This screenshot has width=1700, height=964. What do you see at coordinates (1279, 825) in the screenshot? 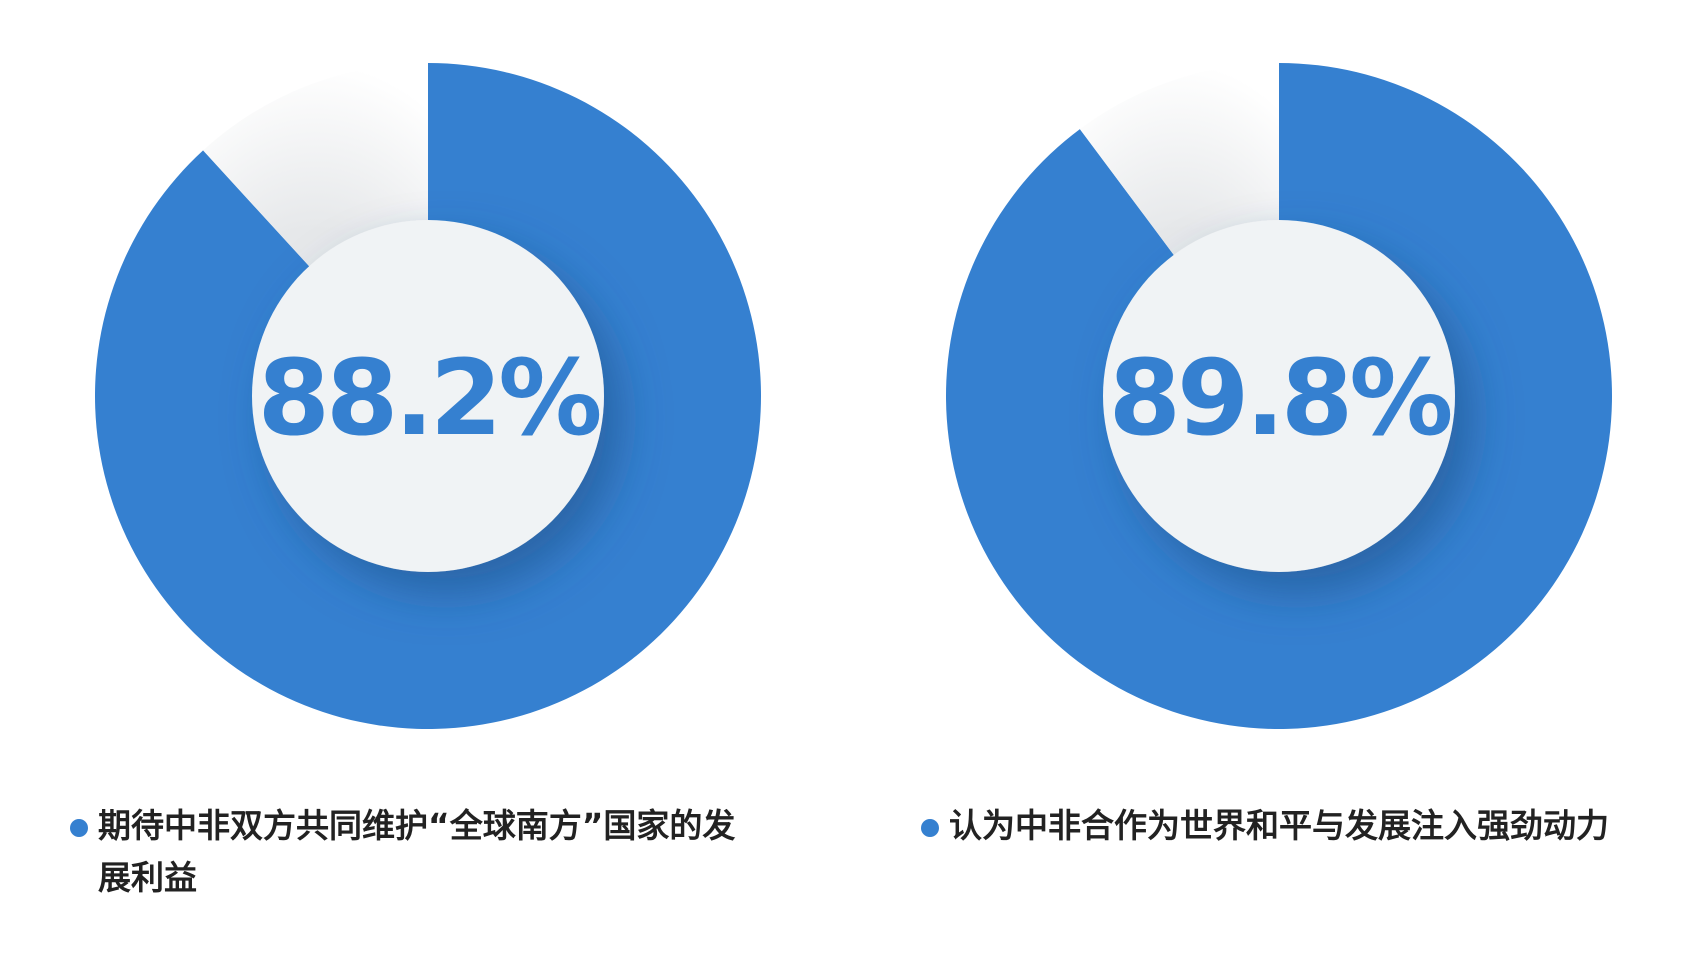
I see `legend-label: 认为中非合作为世界和平与发展注入强劲动力` at bounding box center [1279, 825].